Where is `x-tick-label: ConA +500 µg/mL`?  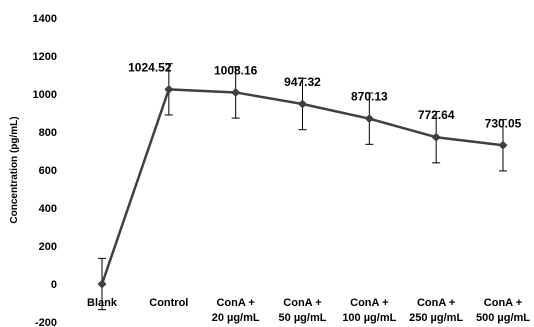 x-tick-label: ConA +500 µg/mL is located at coordinates (503, 310).